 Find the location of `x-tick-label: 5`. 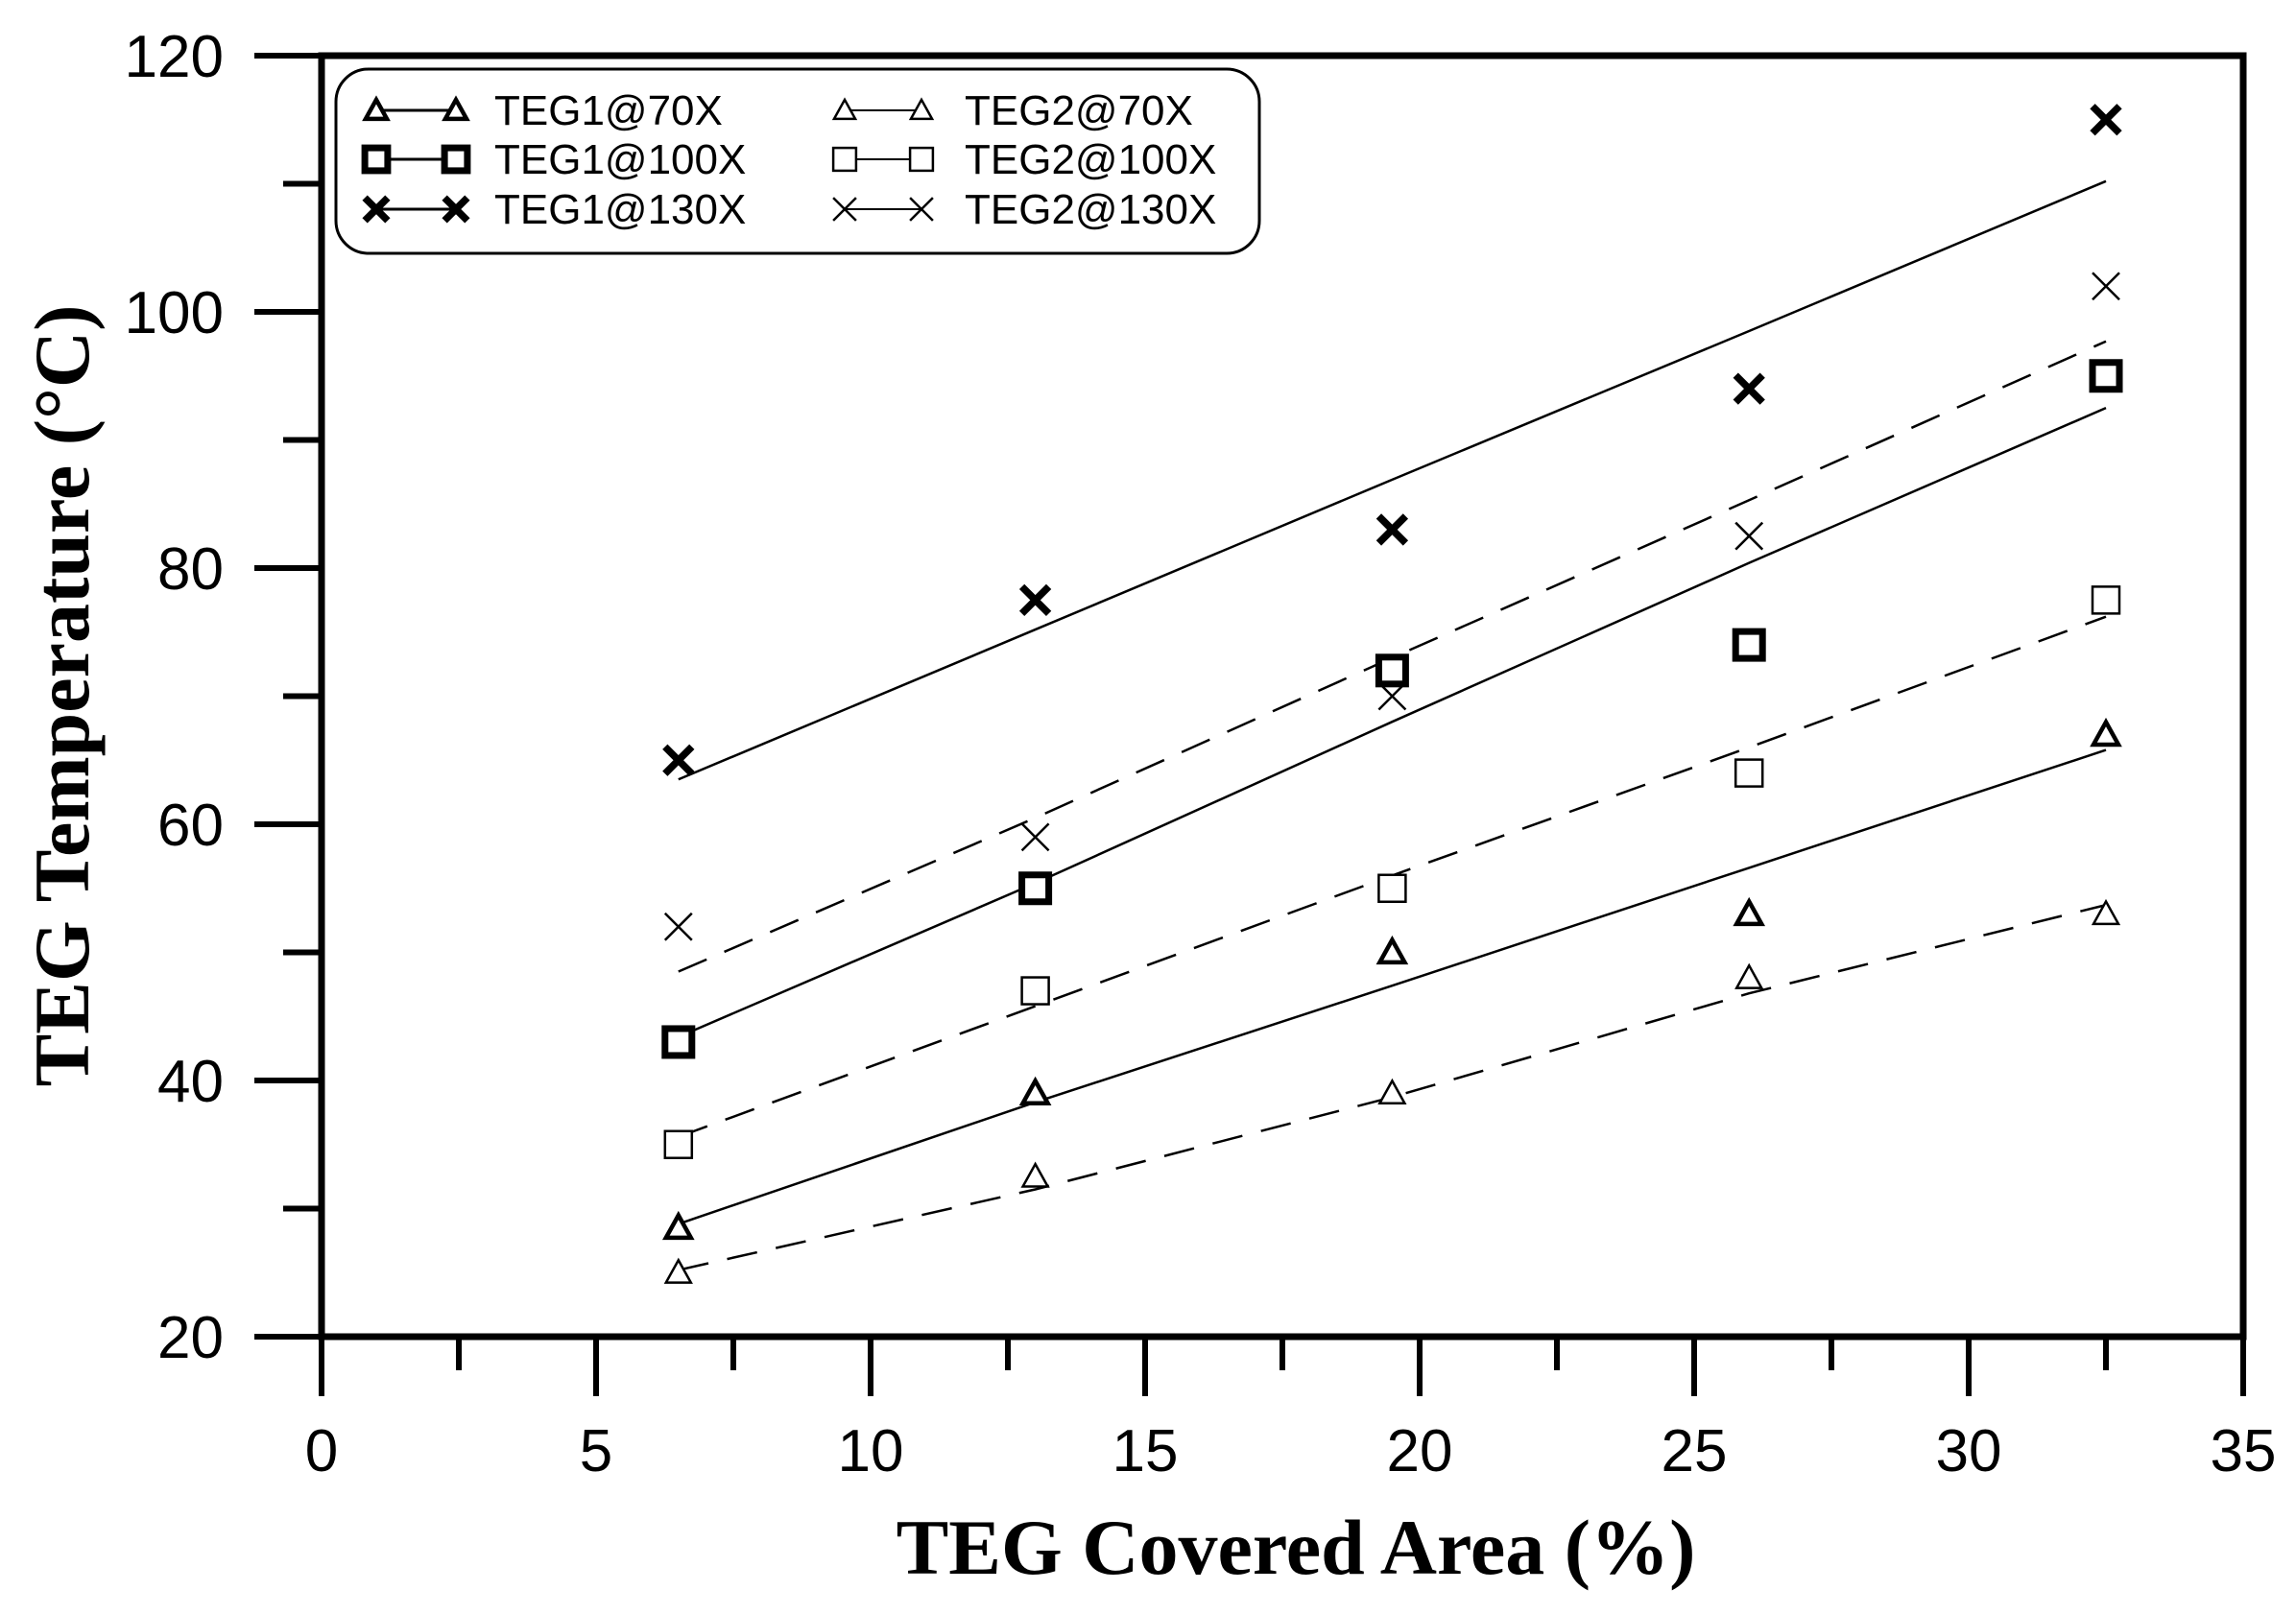

x-tick-label: 5 is located at coordinates (596, 1451).